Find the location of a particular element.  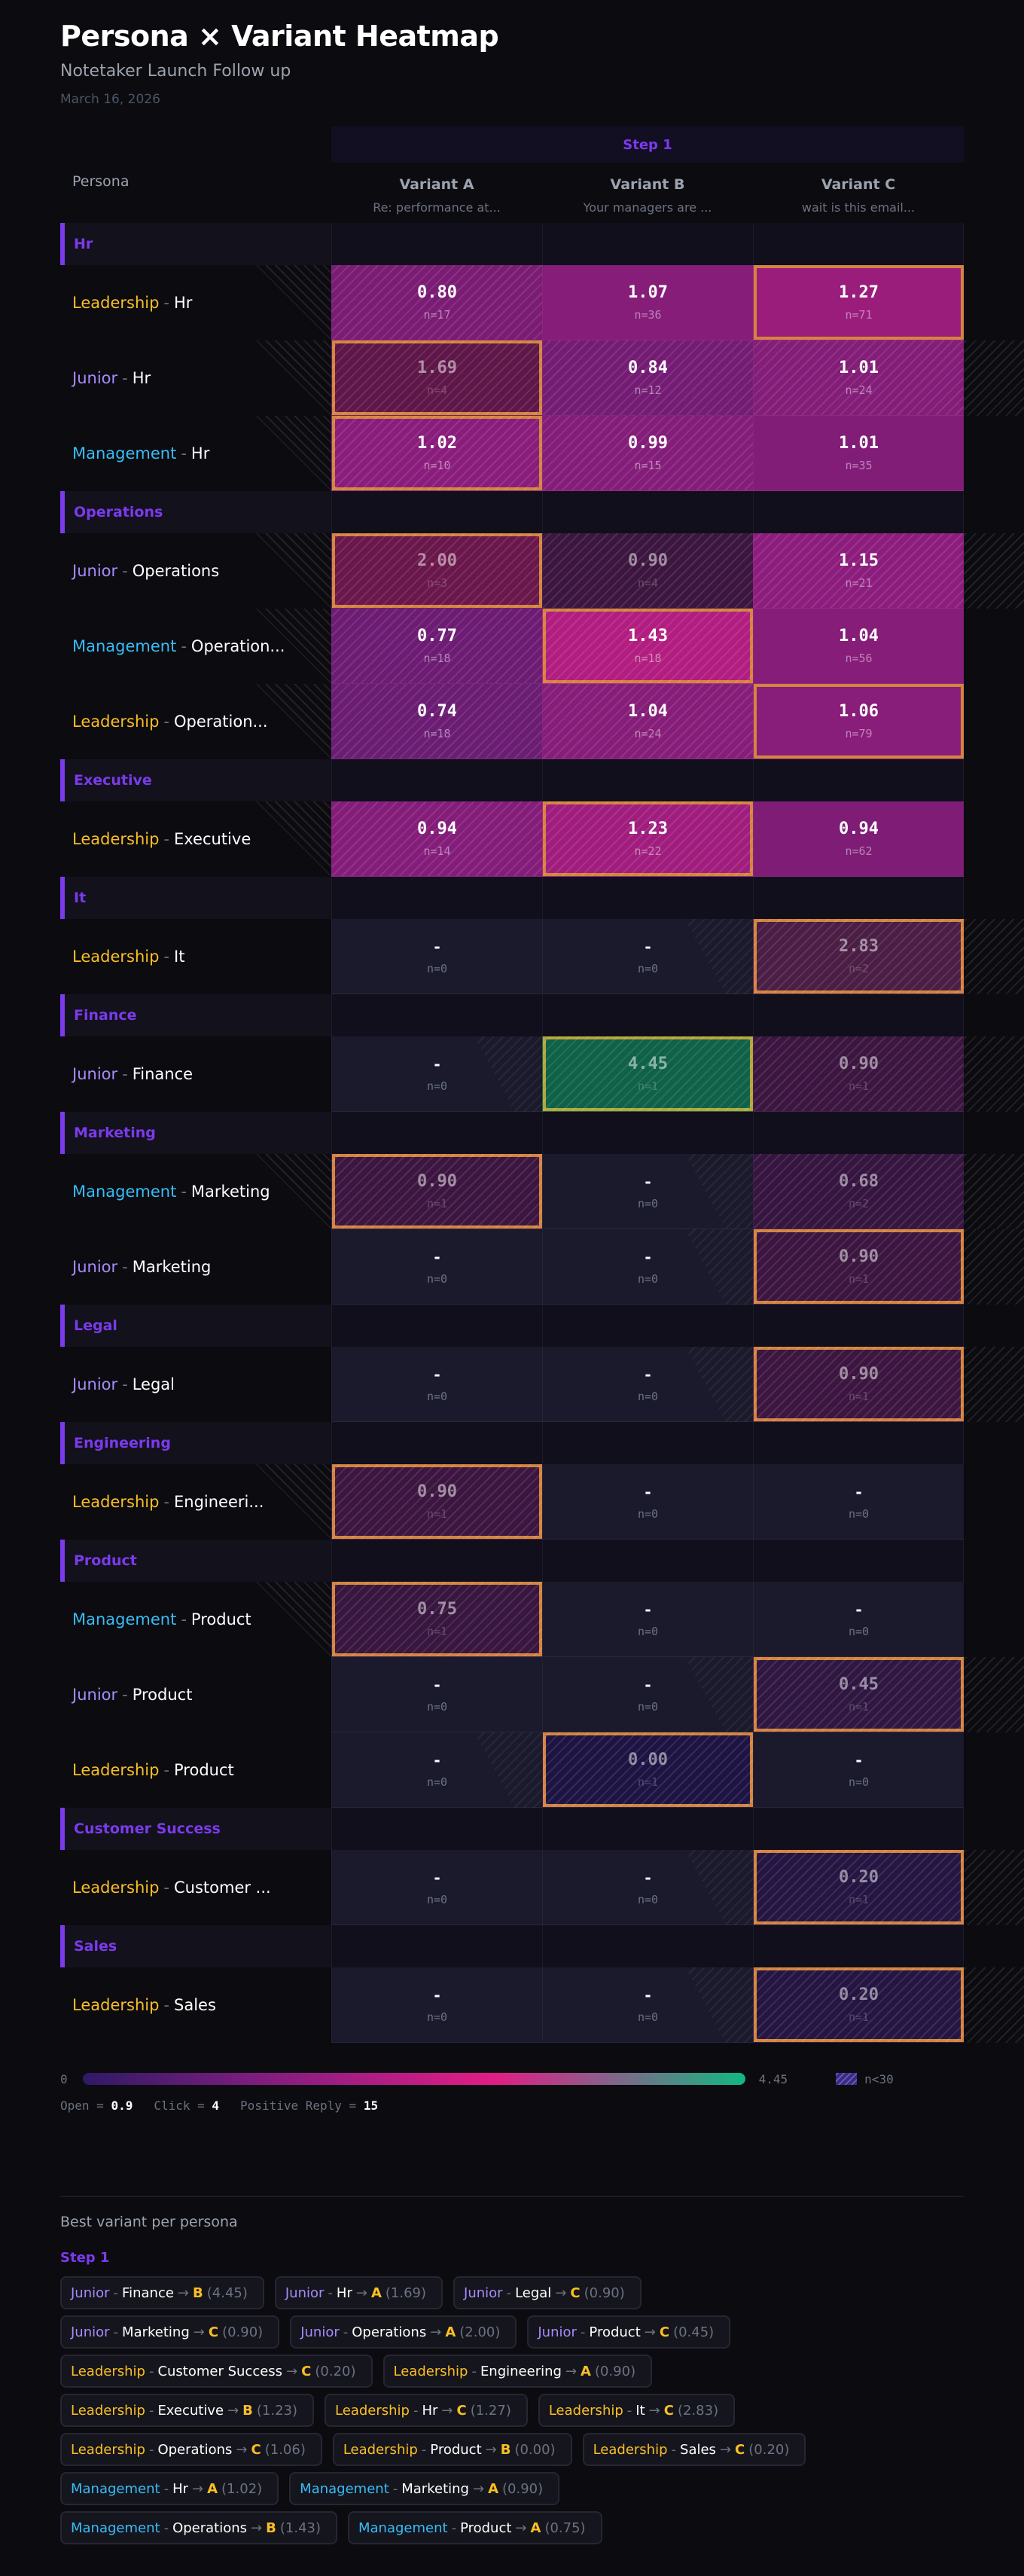

heatmap-cell: 4.45 n=1 is located at coordinates (647, 1074).